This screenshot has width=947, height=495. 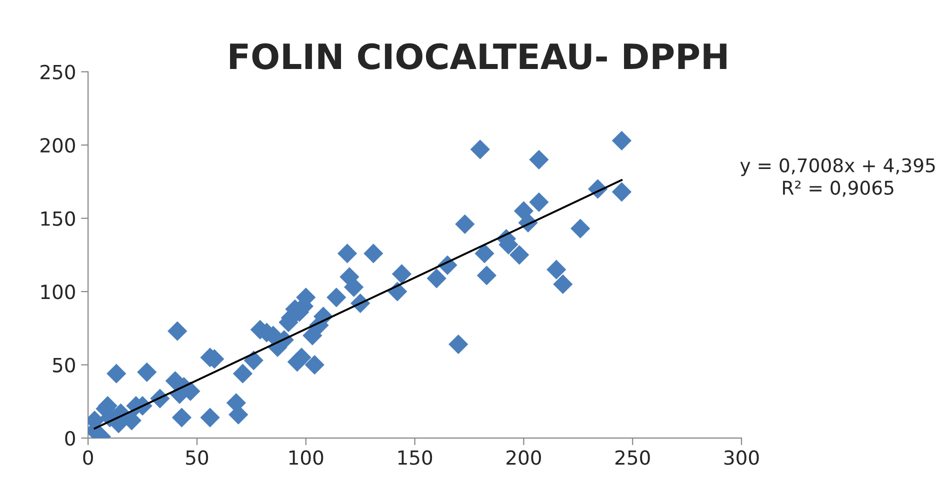 What do you see at coordinates (306, 457) in the screenshot?
I see `x-tick-label: 100` at bounding box center [306, 457].